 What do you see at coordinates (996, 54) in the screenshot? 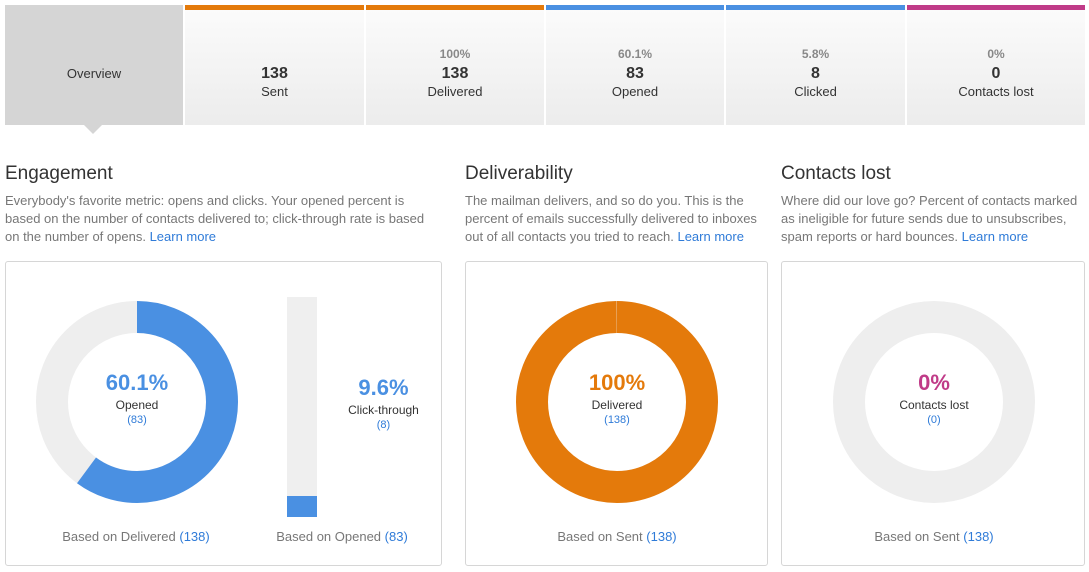
I see `tab-contacts-lost-percent: 0%` at bounding box center [996, 54].